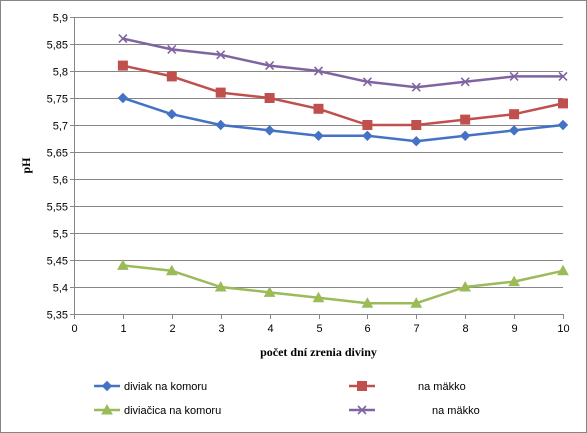  What do you see at coordinates (57, 208) in the screenshot?
I see `y-tick-label: 5,55` at bounding box center [57, 208].